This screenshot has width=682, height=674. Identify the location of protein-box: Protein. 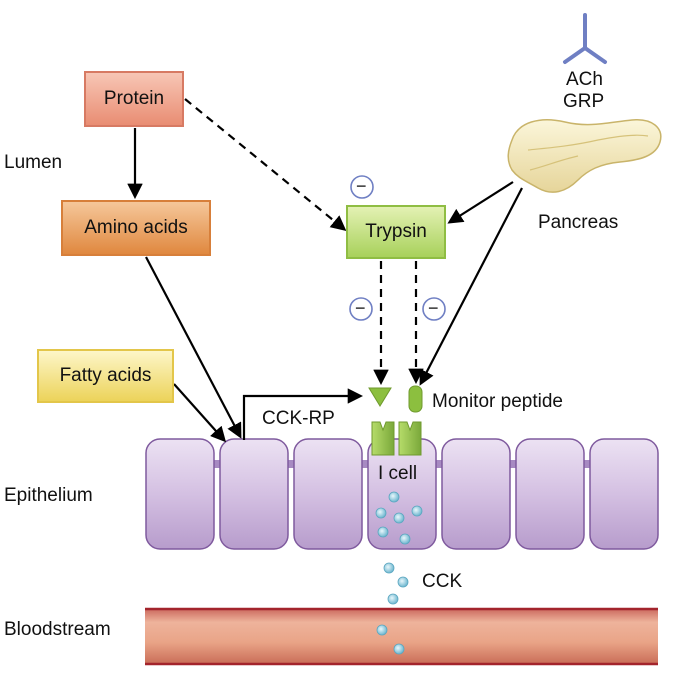
(134, 99).